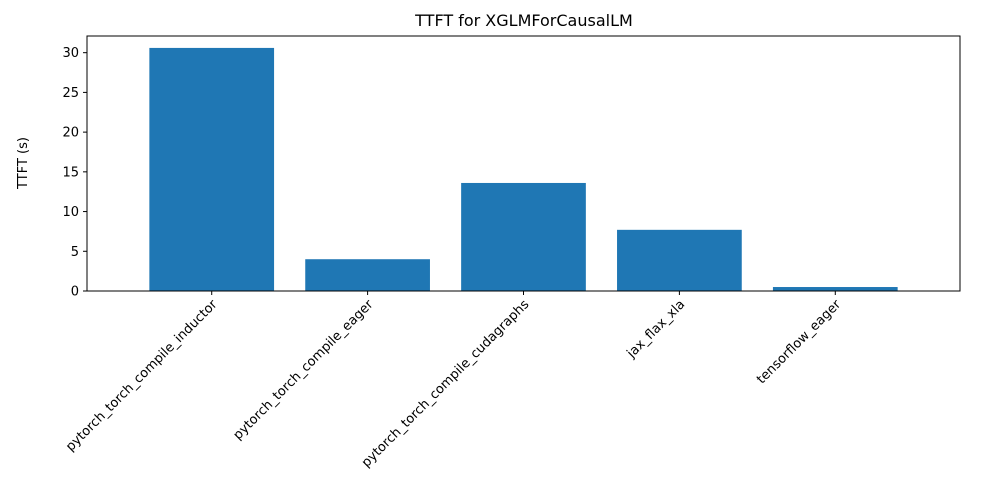  I want to click on x-tick-label: jax_flax_xla, so click(656, 329).